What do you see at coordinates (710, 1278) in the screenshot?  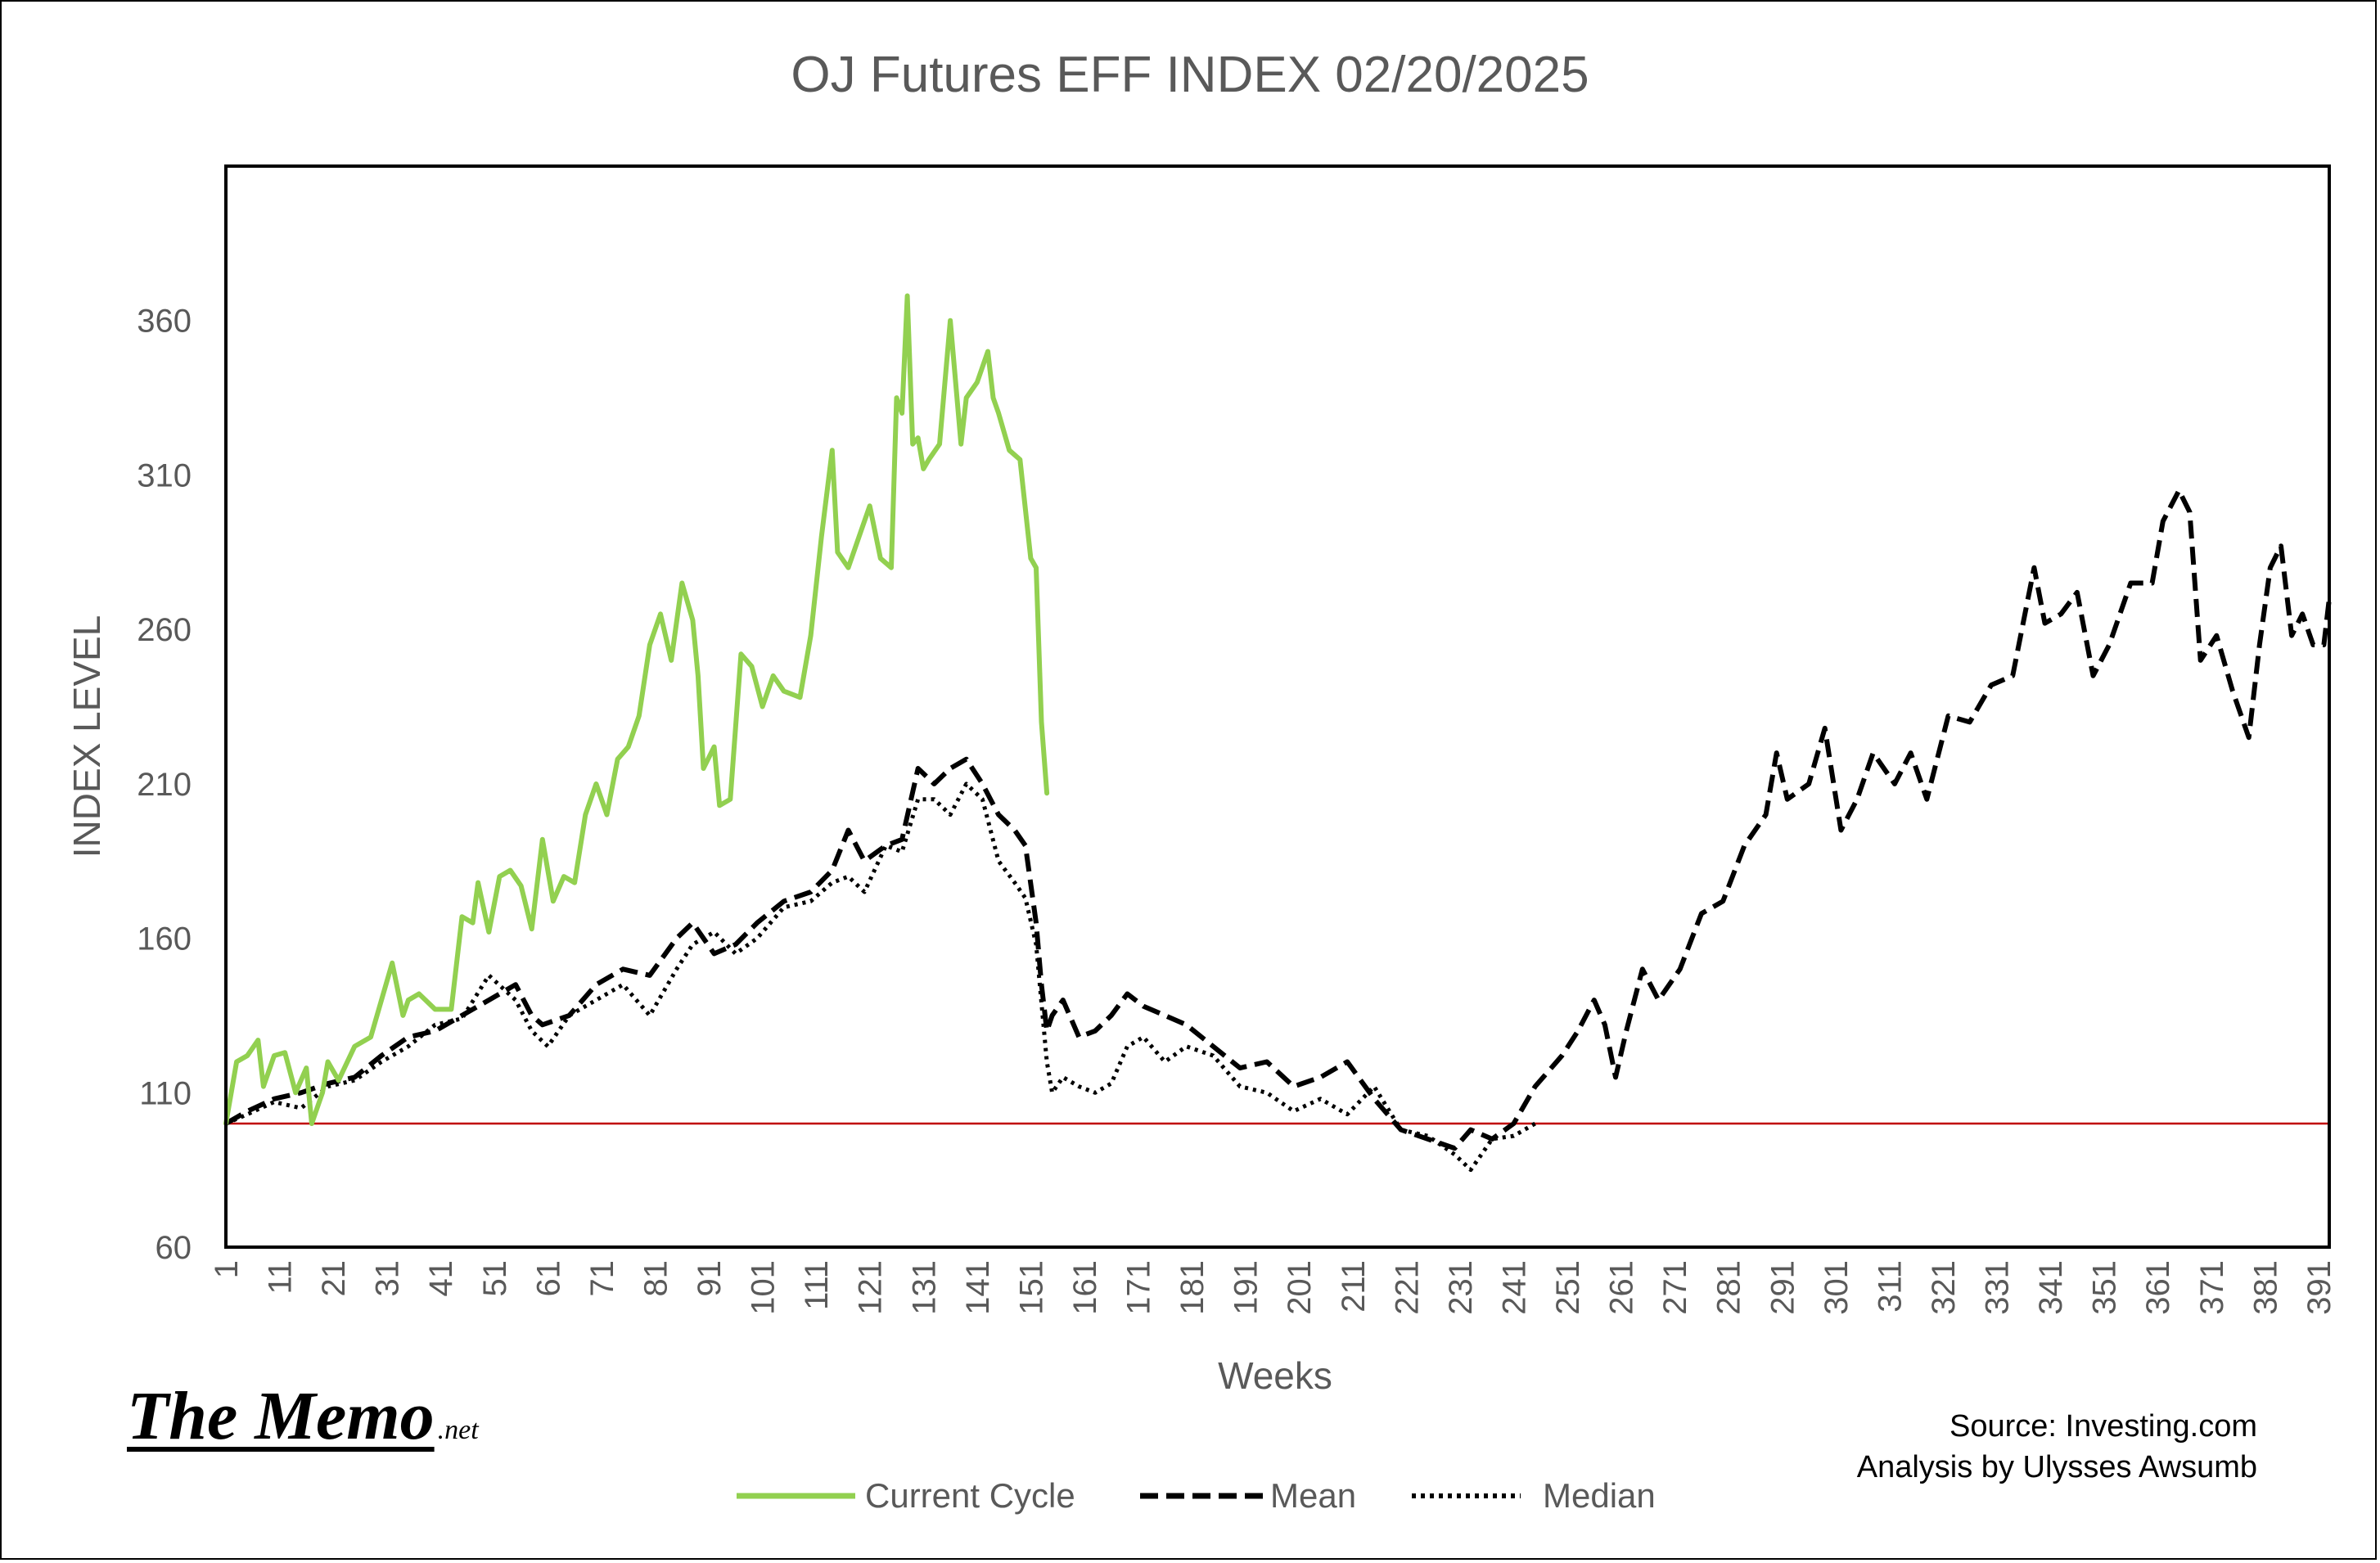 I see `x-tick-label: 91` at bounding box center [710, 1278].